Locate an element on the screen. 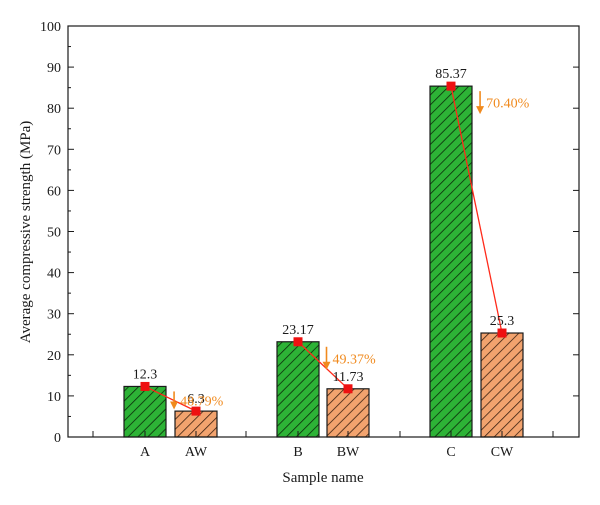 The width and height of the screenshot is (600, 505). bar-bw is located at coordinates (348, 413).